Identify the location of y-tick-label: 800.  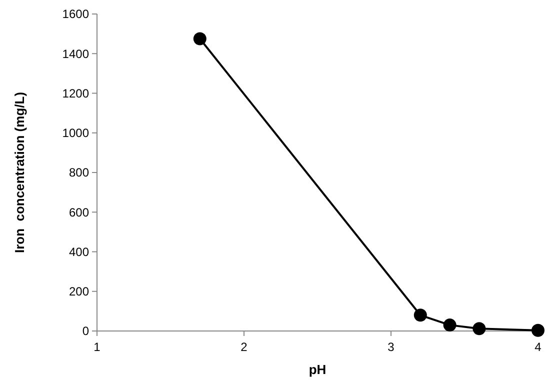
(79, 173).